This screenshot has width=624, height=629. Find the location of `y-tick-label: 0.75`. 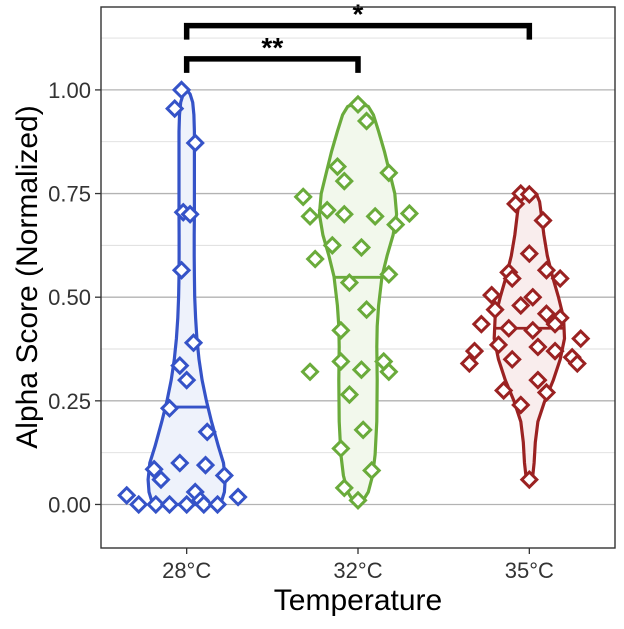

y-tick-label: 0.75 is located at coordinates (69, 194).